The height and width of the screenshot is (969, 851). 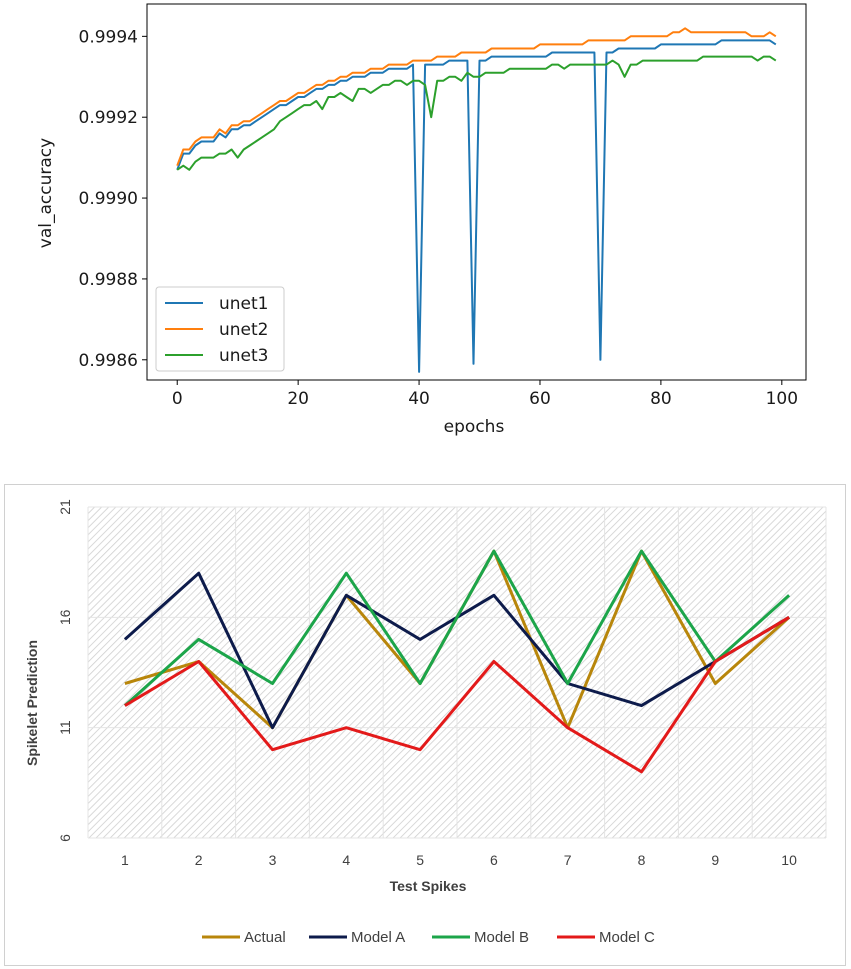 What do you see at coordinates (265, 937) in the screenshot?
I see `legend-label-actual: Actual` at bounding box center [265, 937].